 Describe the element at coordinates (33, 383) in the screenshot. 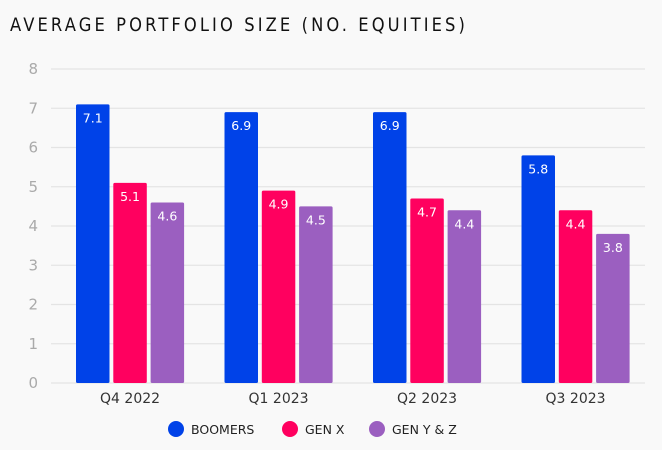

I see `y-tick-label: 0` at that location.